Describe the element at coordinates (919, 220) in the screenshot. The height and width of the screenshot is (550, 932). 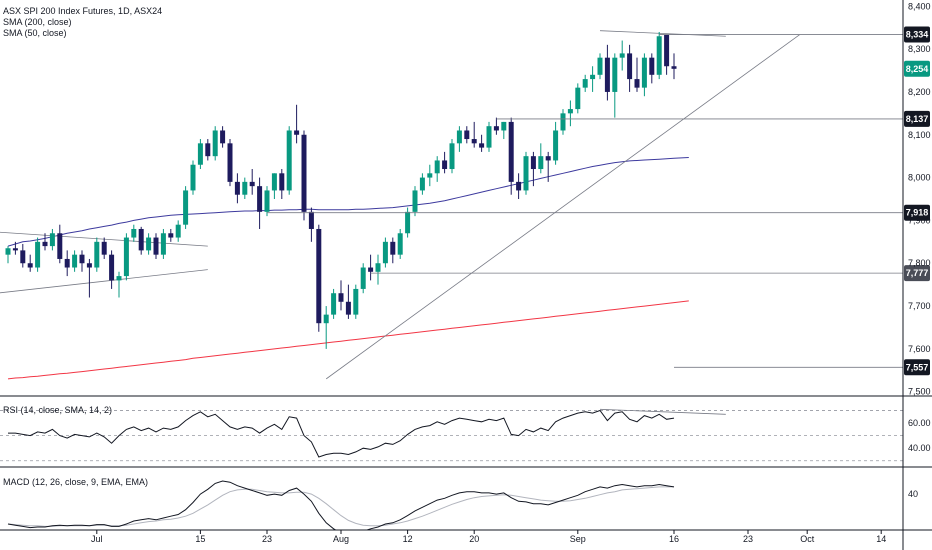
I see `price-tick-label: 7,900` at that location.